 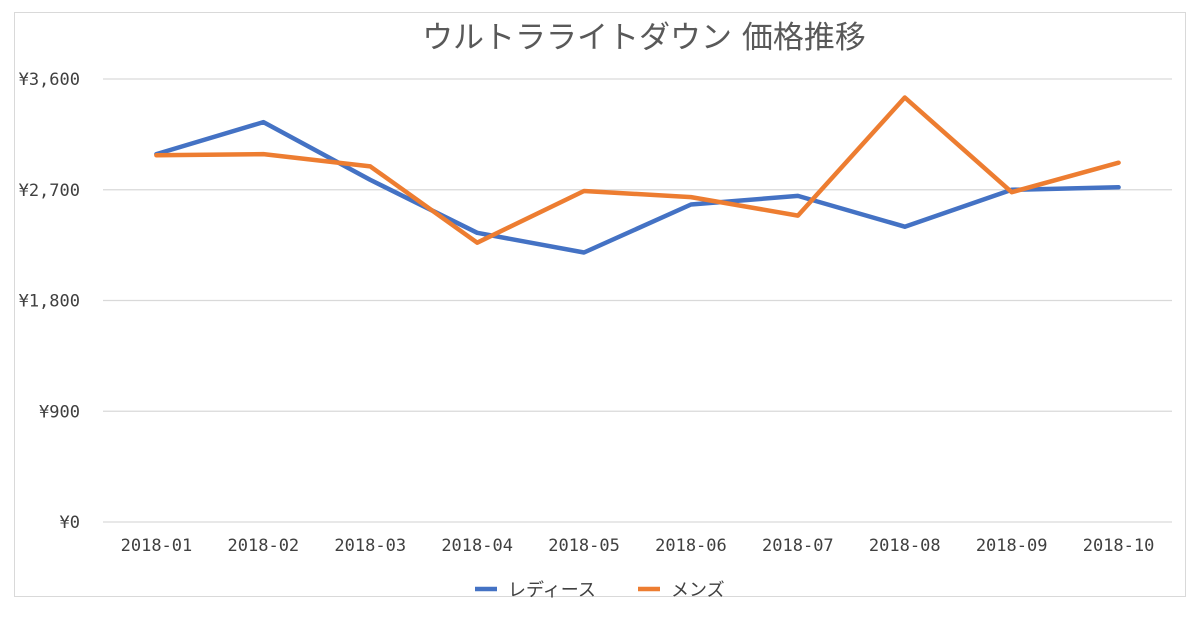 I want to click on x-tick-label: 2018-09, so click(x=1012, y=546).